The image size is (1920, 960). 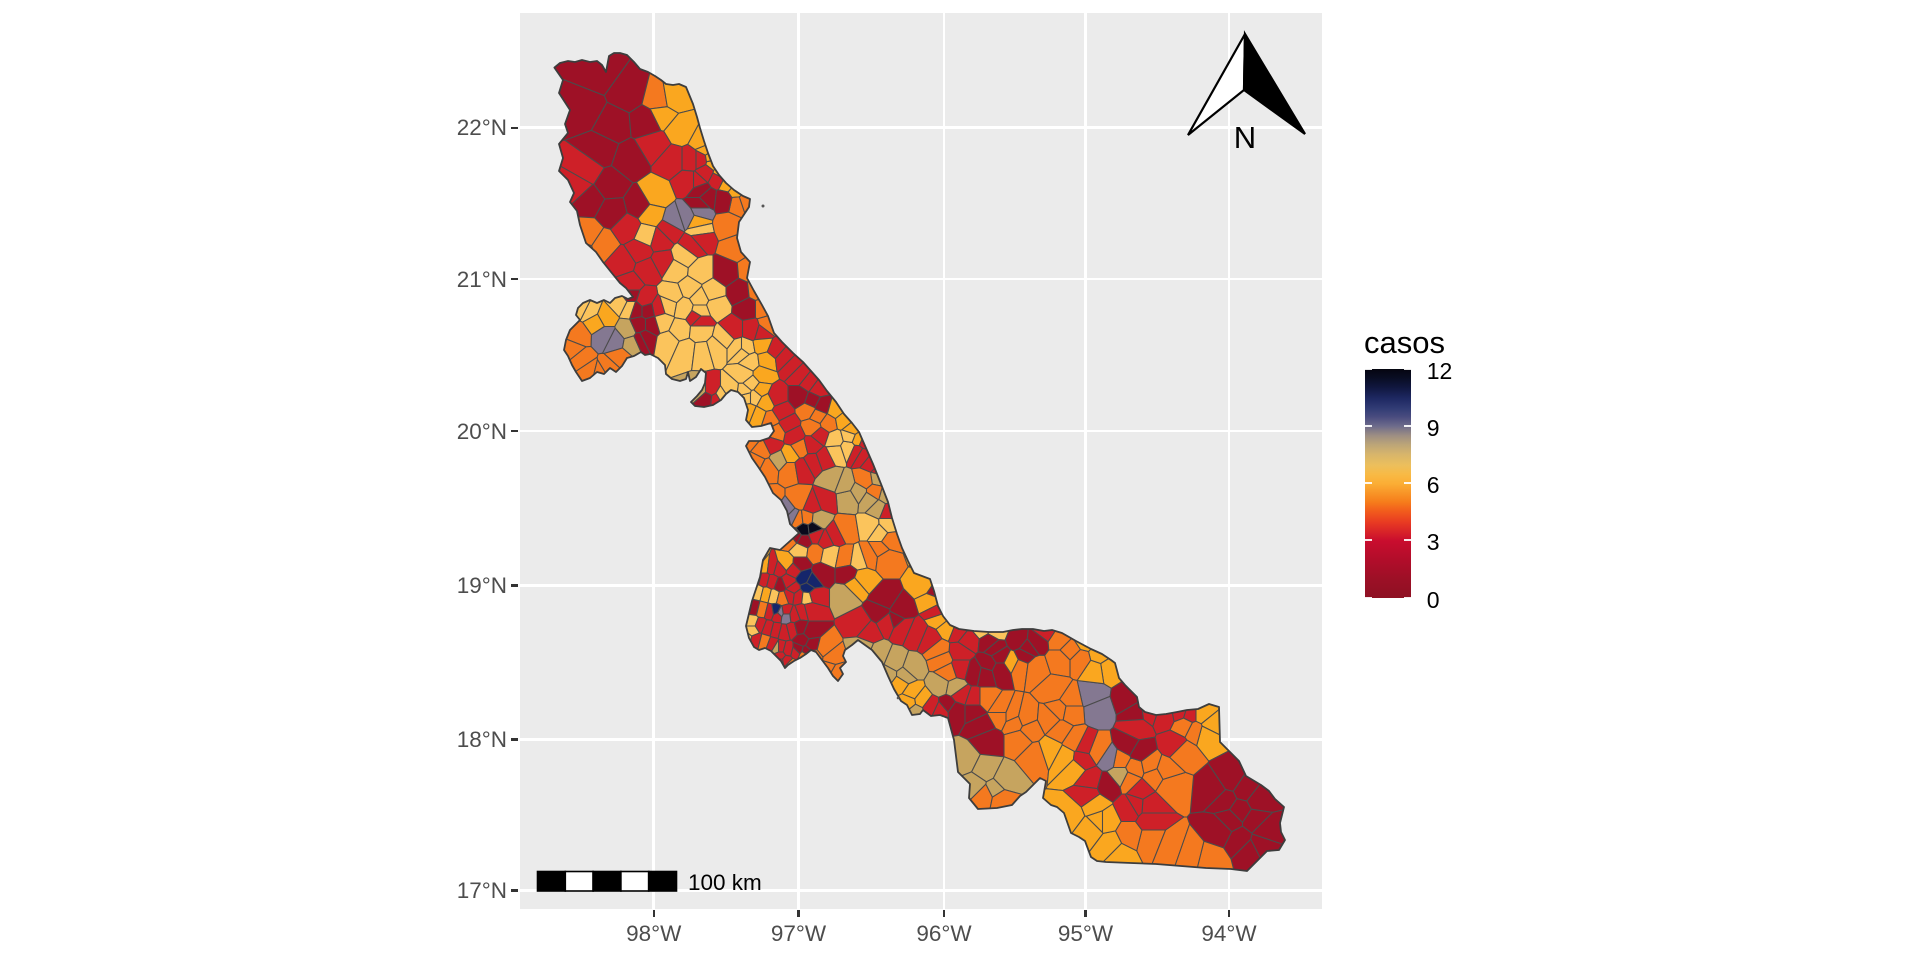 What do you see at coordinates (1245, 137) in the screenshot?
I see `svg-text: N` at bounding box center [1245, 137].